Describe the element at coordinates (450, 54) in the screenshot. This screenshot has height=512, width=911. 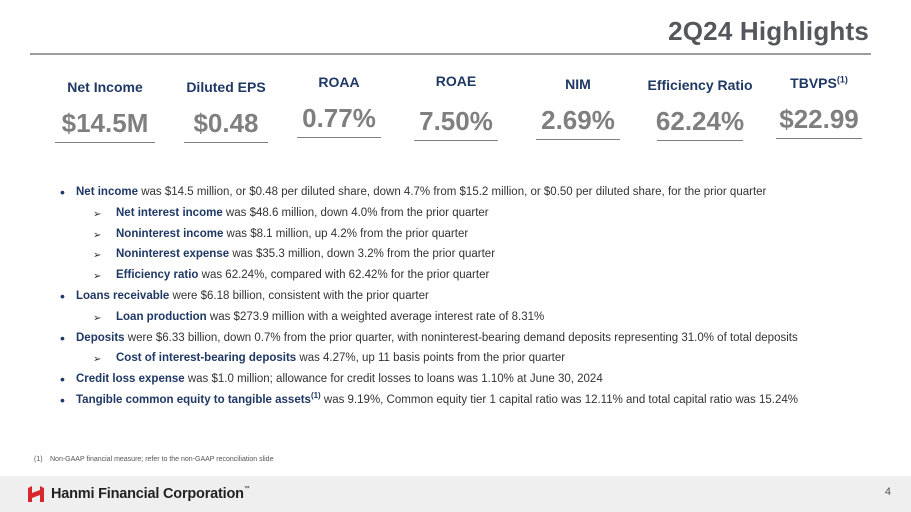
I see `title-divider` at that location.